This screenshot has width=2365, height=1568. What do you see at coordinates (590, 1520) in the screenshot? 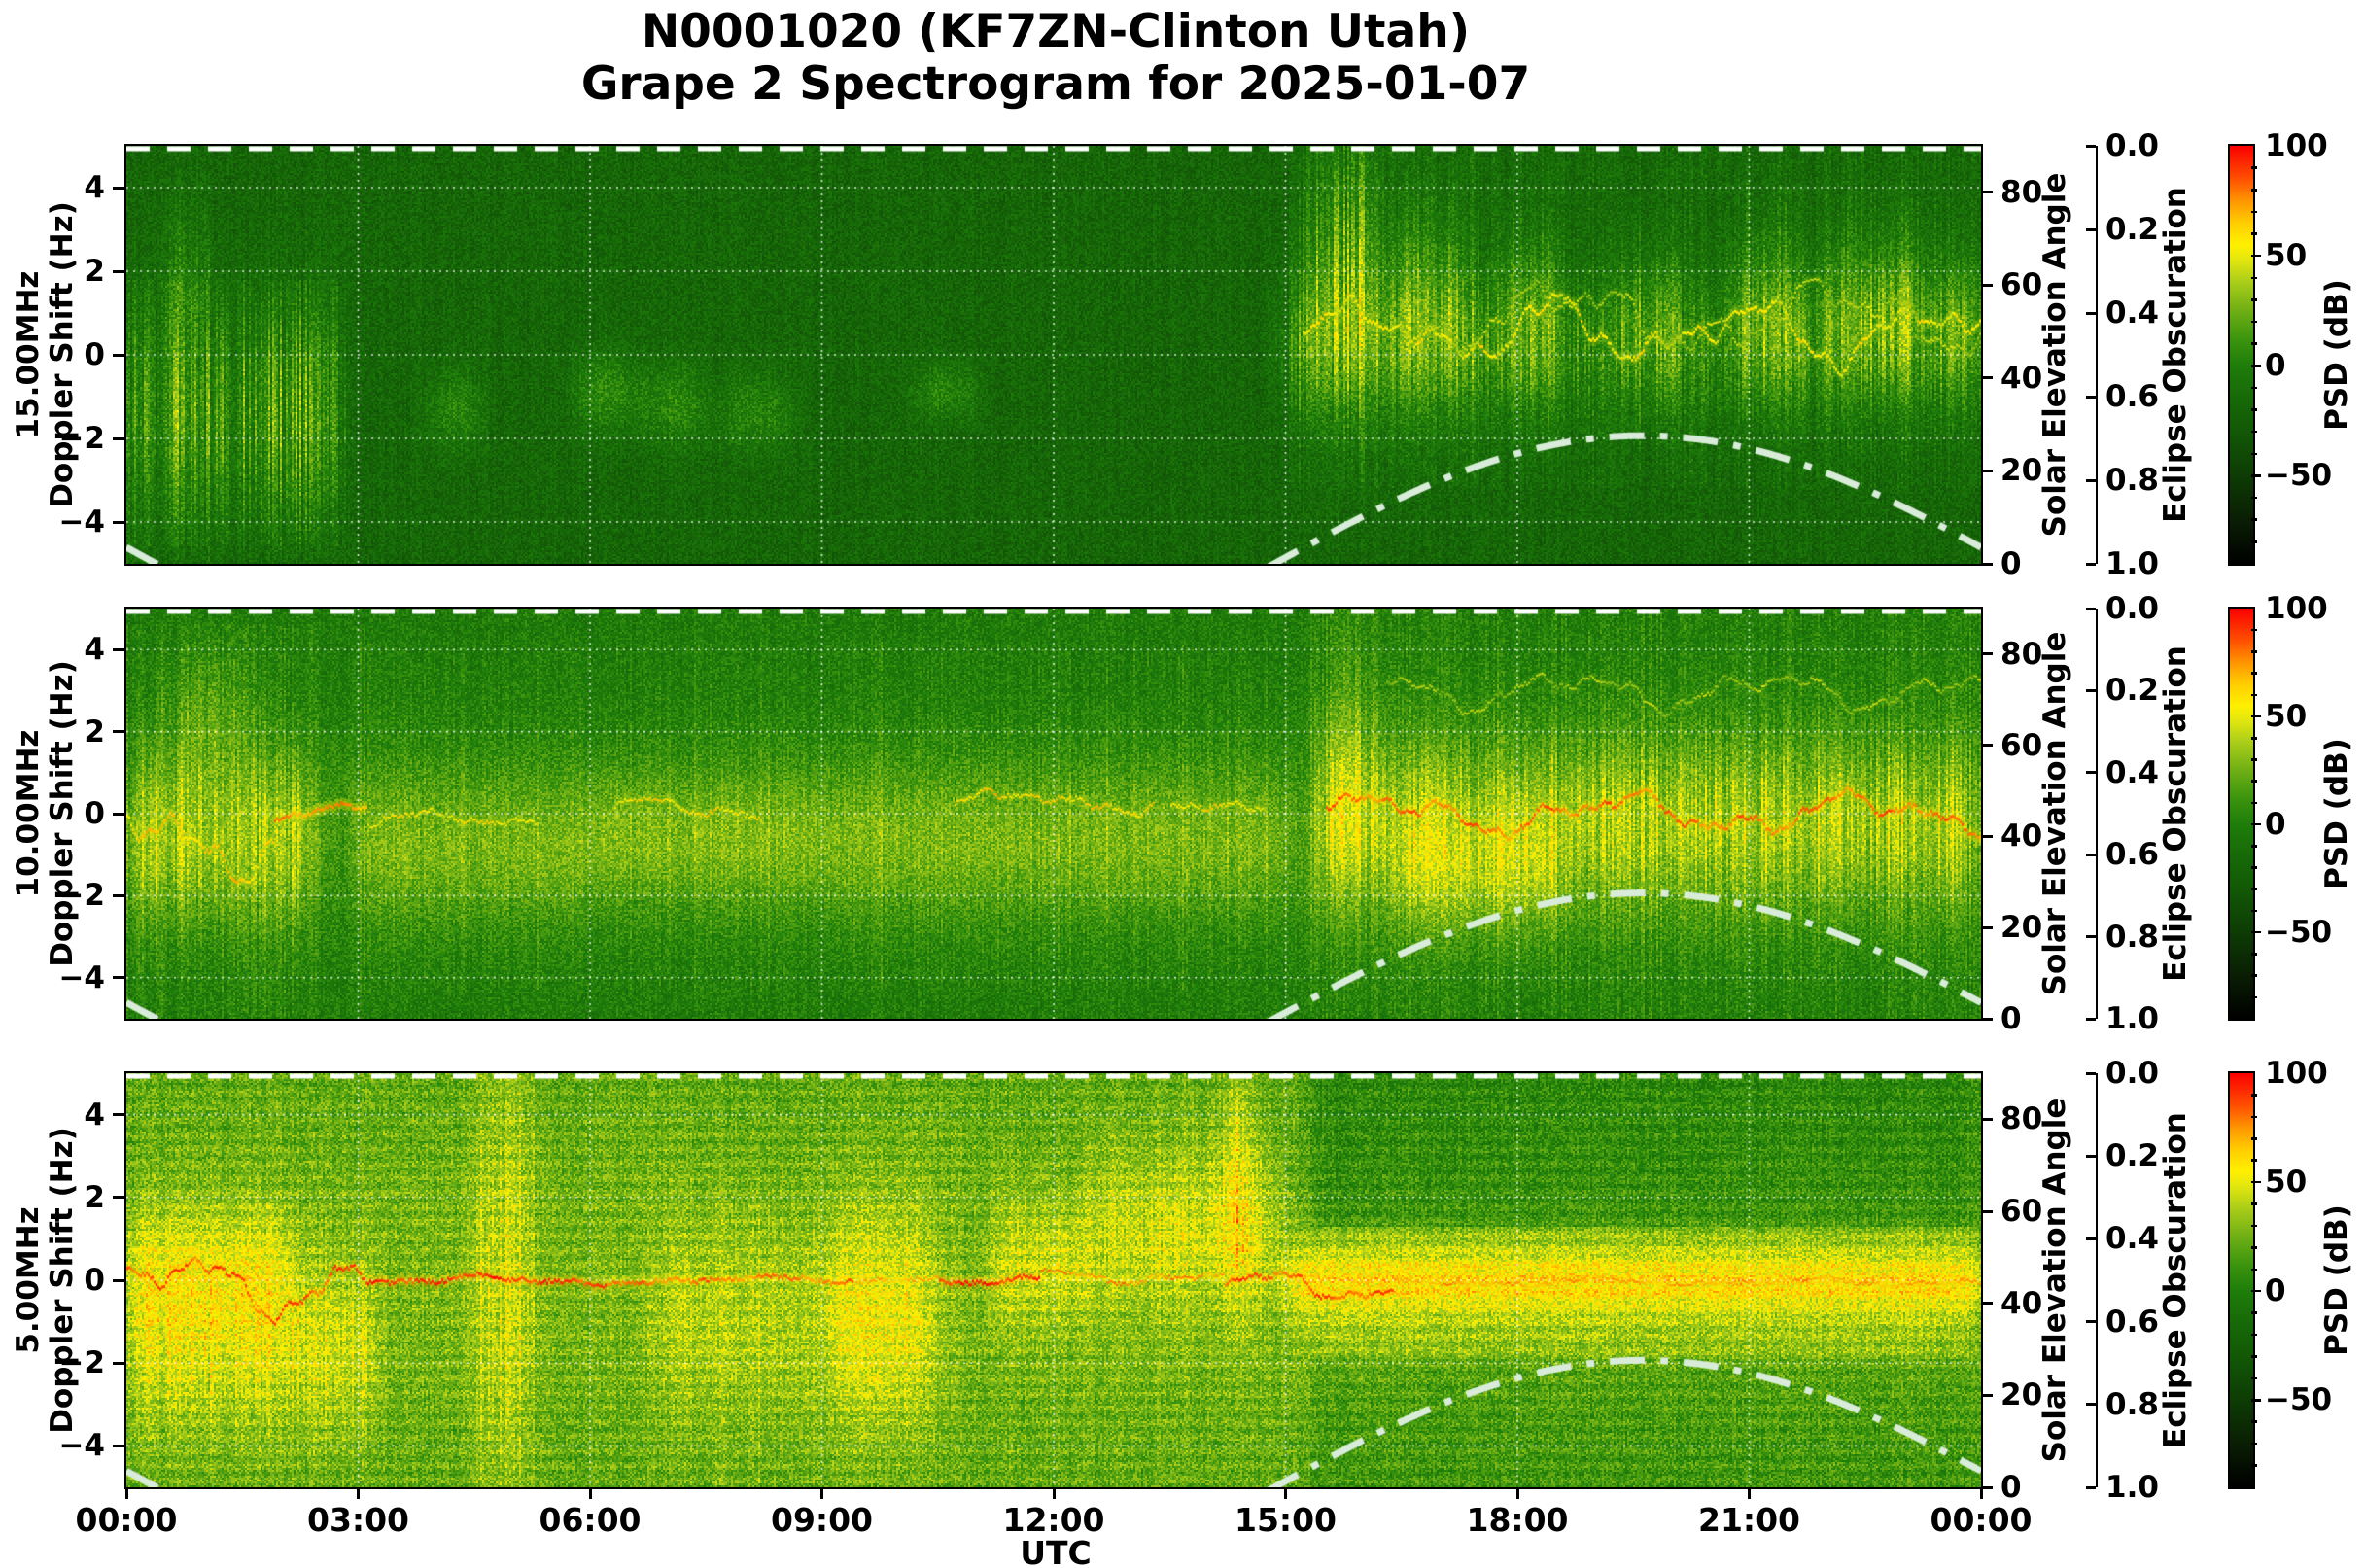
I see `utc-tick-label: 06:00` at bounding box center [590, 1520].